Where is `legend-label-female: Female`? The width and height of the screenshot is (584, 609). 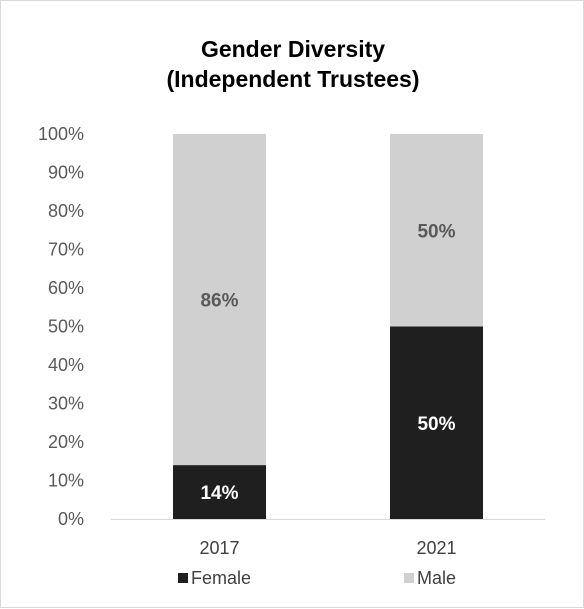
legend-label-female: Female is located at coordinates (221, 578).